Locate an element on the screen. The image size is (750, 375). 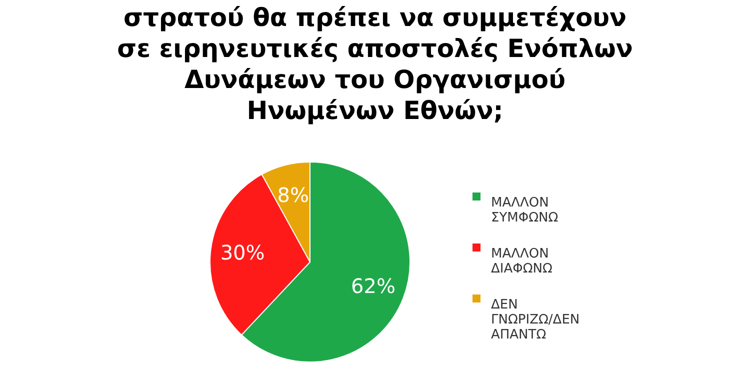
data-label: 8% is located at coordinates (293, 195).